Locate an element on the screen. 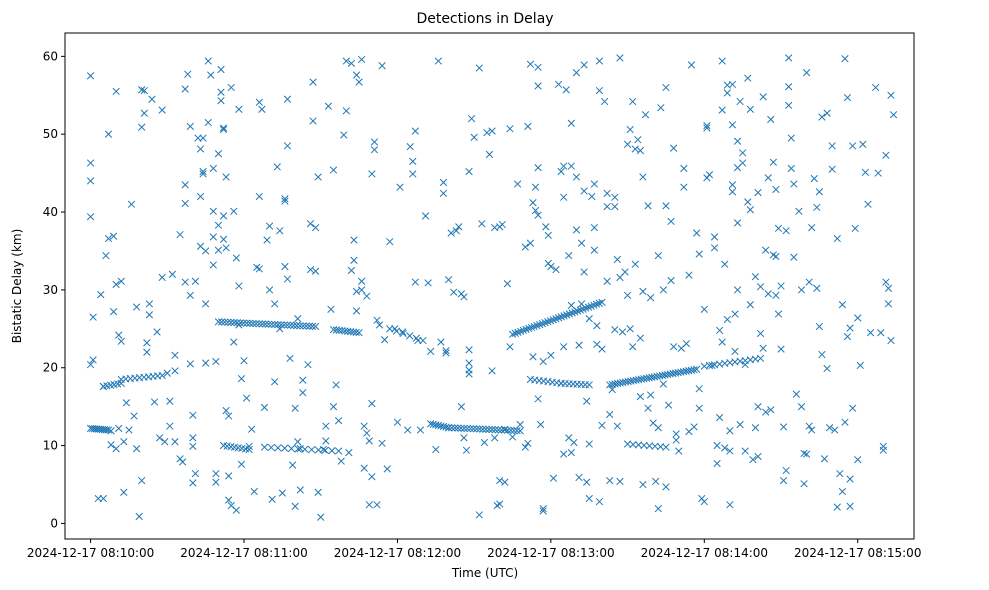  x-tick-label: 2024-12-17 08:15:00 is located at coordinates (857, 553).